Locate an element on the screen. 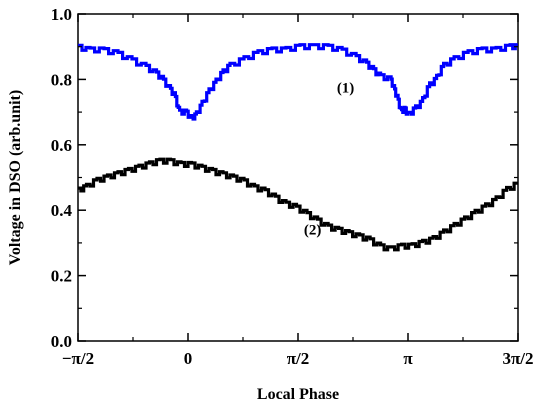 This screenshot has width=550, height=406. y-tick-label: 1.0 is located at coordinates (61, 14).